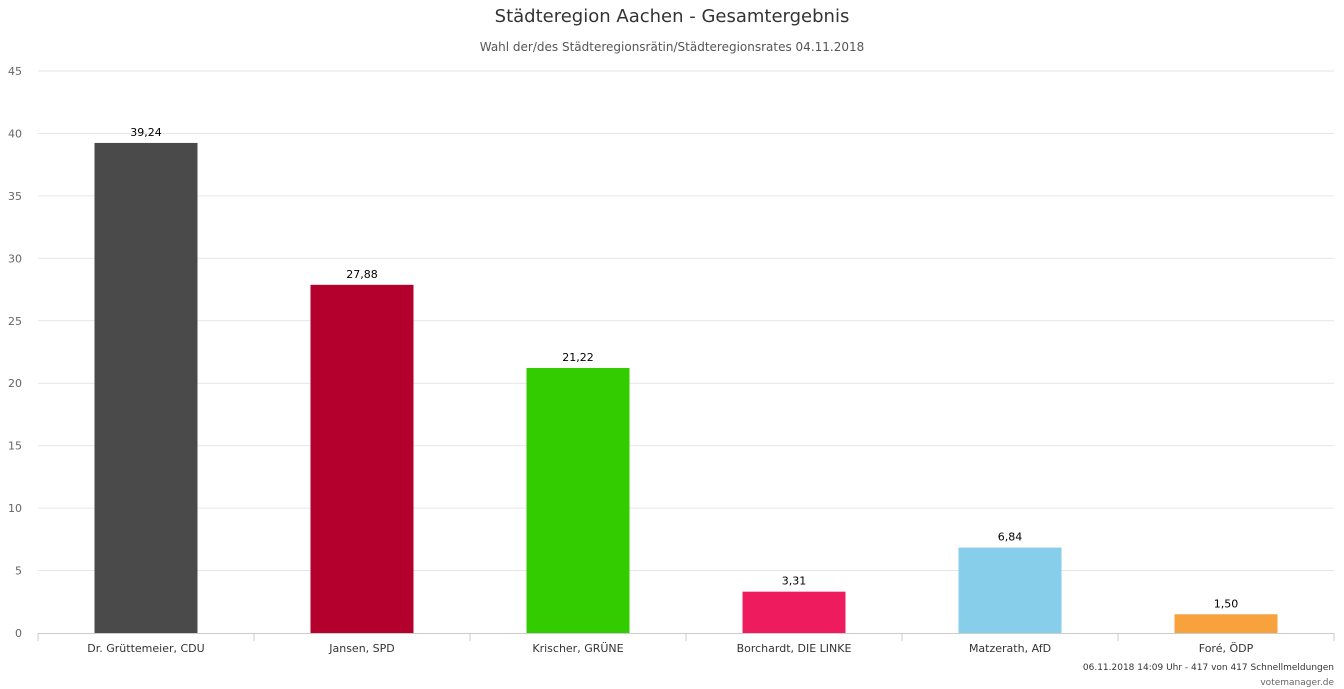 The width and height of the screenshot is (1344, 689). What do you see at coordinates (15, 133) in the screenshot?
I see `y-tick-label: 40` at bounding box center [15, 133].